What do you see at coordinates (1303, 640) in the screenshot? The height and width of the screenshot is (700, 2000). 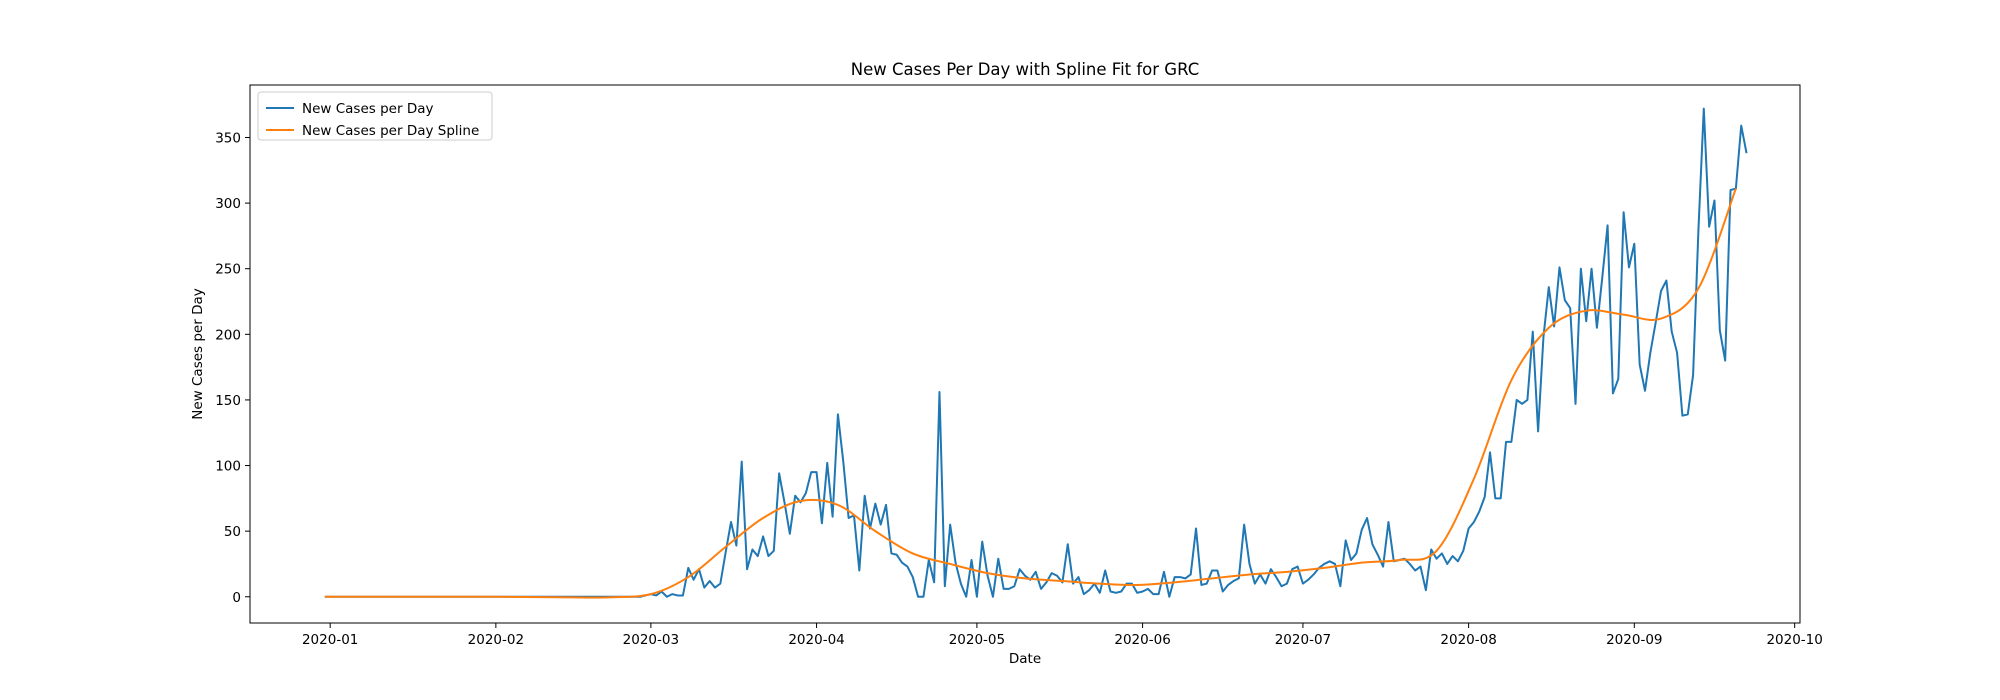 I see `x-tick-label: 2020-07` at bounding box center [1303, 640].